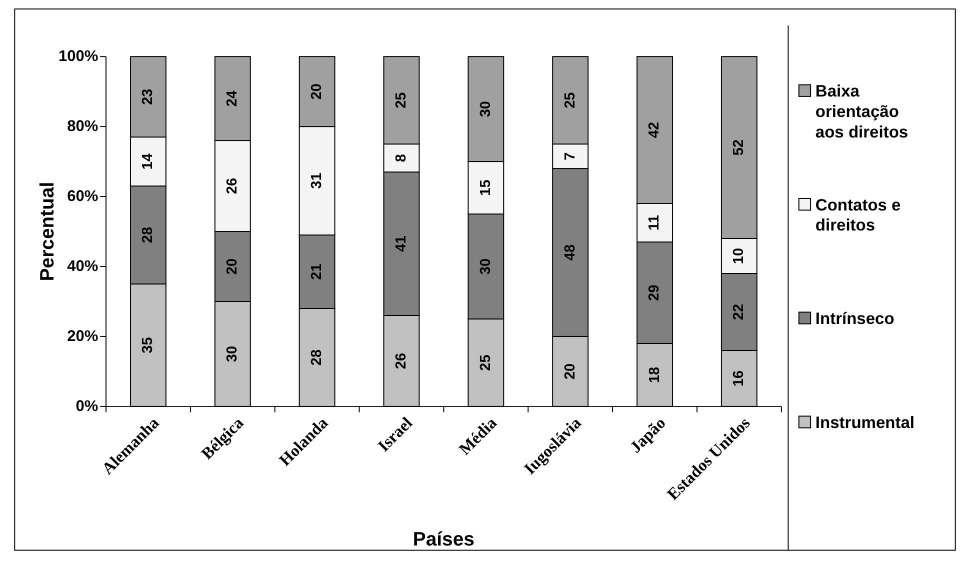 The image size is (970, 567). I want to click on data-label: 42, so click(654, 130).